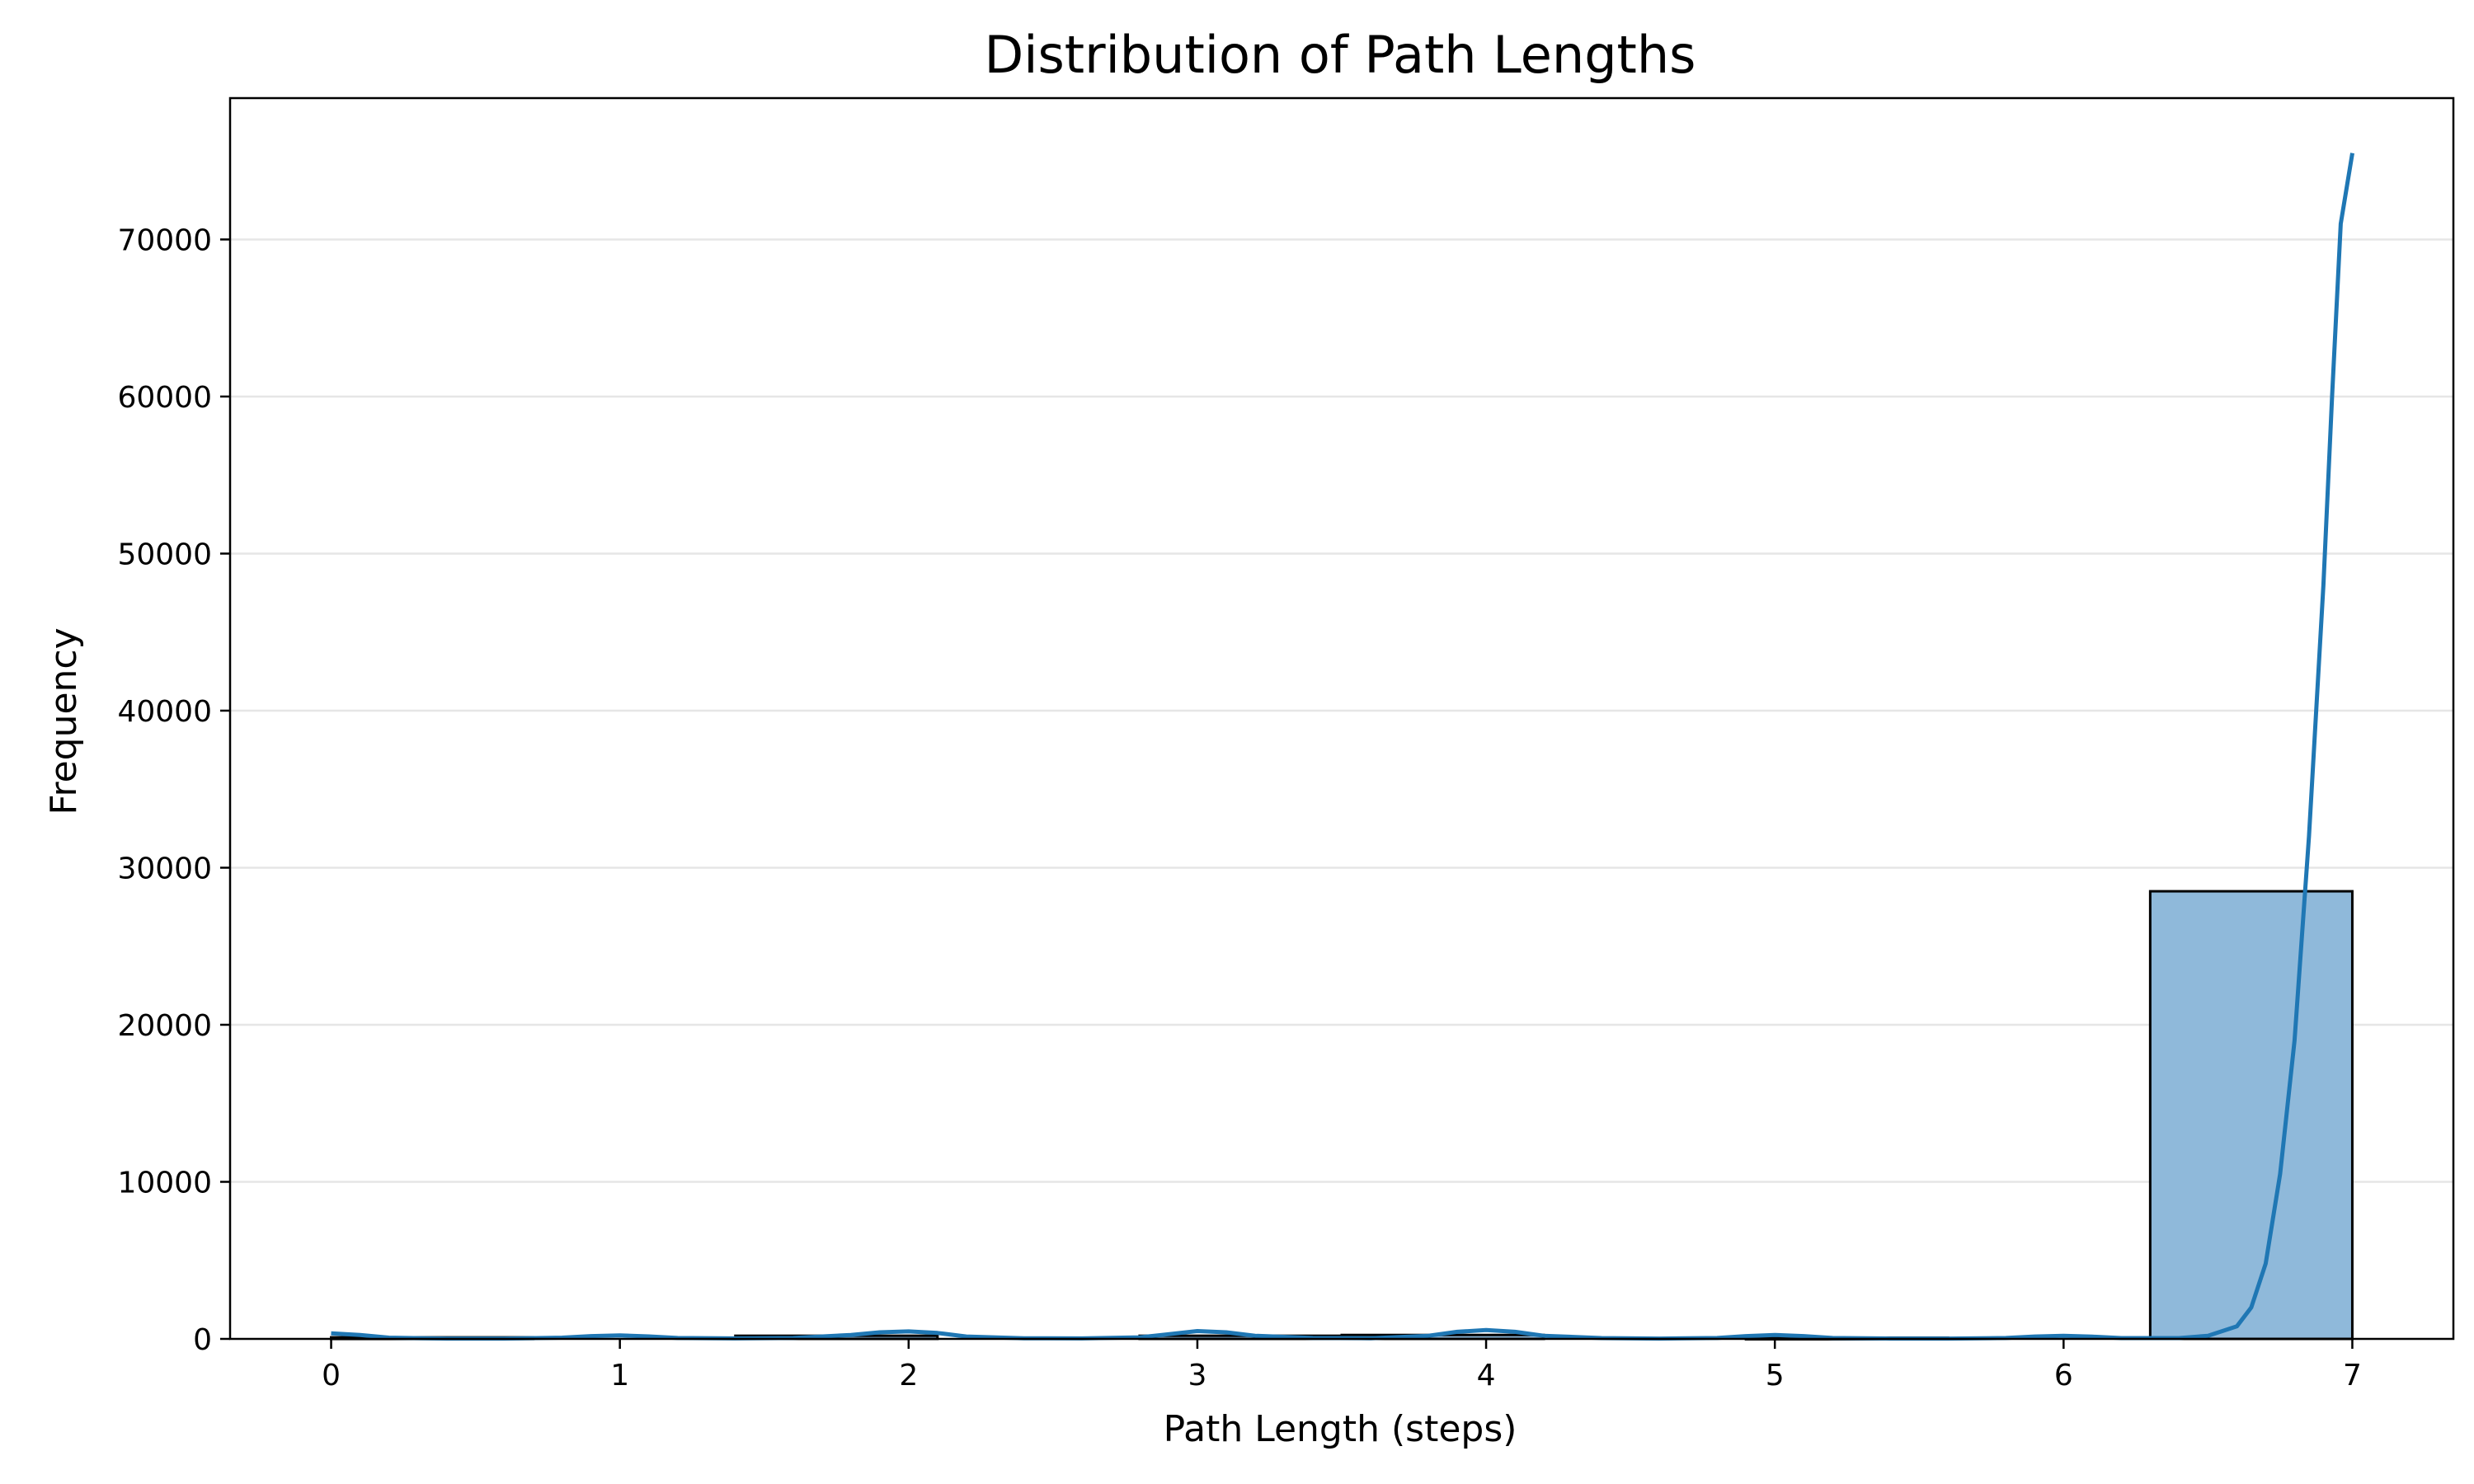 The image size is (2474, 1484). What do you see at coordinates (619, 1375) in the screenshot?
I see `x-tick-label: 1` at bounding box center [619, 1375].